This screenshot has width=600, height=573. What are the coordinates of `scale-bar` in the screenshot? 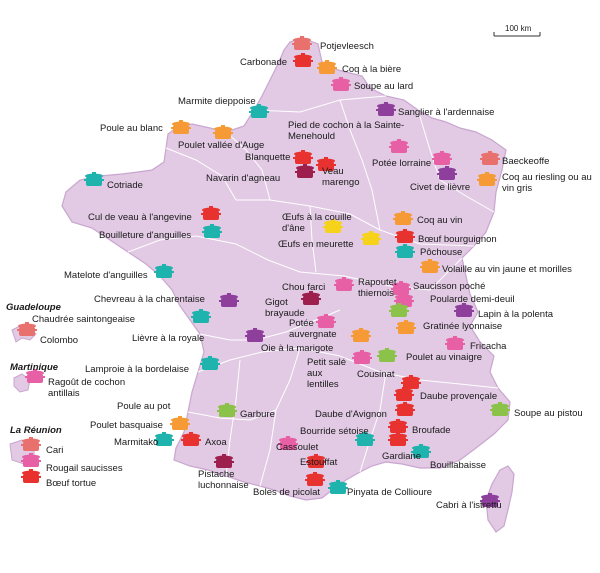 It's located at (517, 34).